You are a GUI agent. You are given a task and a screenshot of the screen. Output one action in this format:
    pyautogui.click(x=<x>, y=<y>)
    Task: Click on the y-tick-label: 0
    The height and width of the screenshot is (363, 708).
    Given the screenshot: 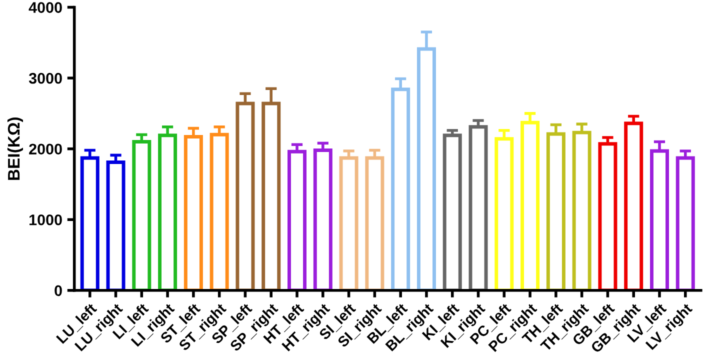 What is the action you would take?
    pyautogui.click(x=58, y=290)
    